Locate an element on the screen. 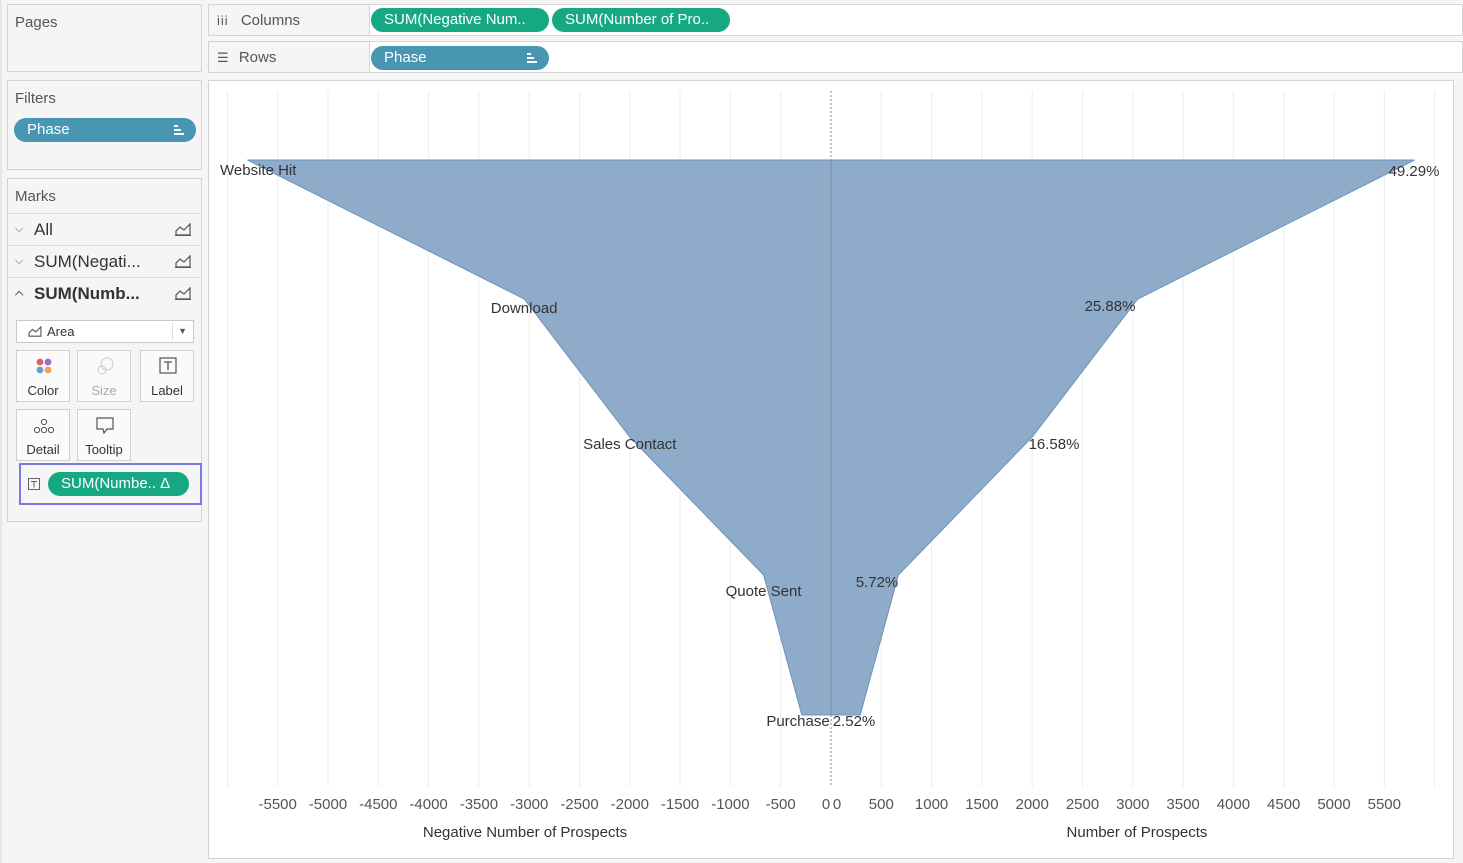 The width and height of the screenshot is (1463, 863). detail-card: Detail is located at coordinates (43, 435).